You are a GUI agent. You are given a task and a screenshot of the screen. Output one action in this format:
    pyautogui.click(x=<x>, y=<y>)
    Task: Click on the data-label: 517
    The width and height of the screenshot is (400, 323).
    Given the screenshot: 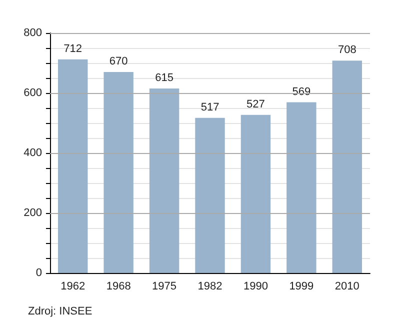 What is the action you would take?
    pyautogui.click(x=210, y=107)
    